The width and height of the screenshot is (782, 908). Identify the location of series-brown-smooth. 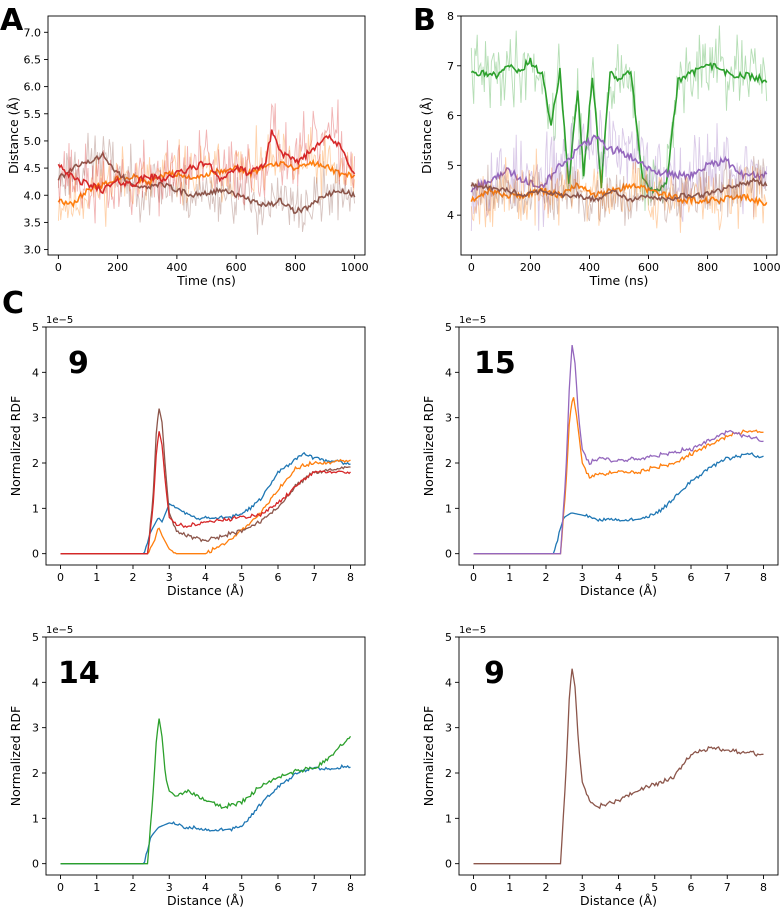
(206, 182).